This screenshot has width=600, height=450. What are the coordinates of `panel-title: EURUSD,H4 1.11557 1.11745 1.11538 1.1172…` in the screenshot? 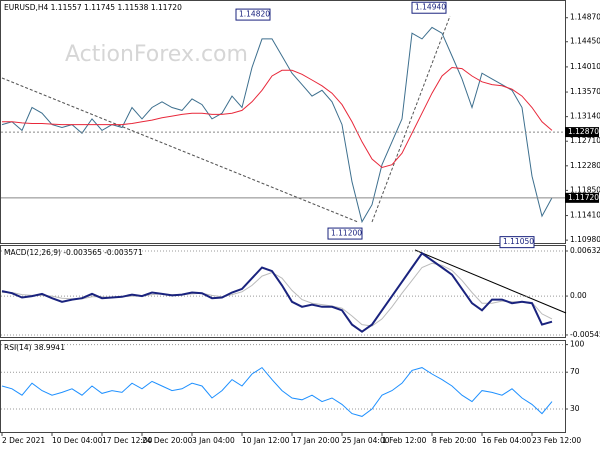 It's located at (93, 7).